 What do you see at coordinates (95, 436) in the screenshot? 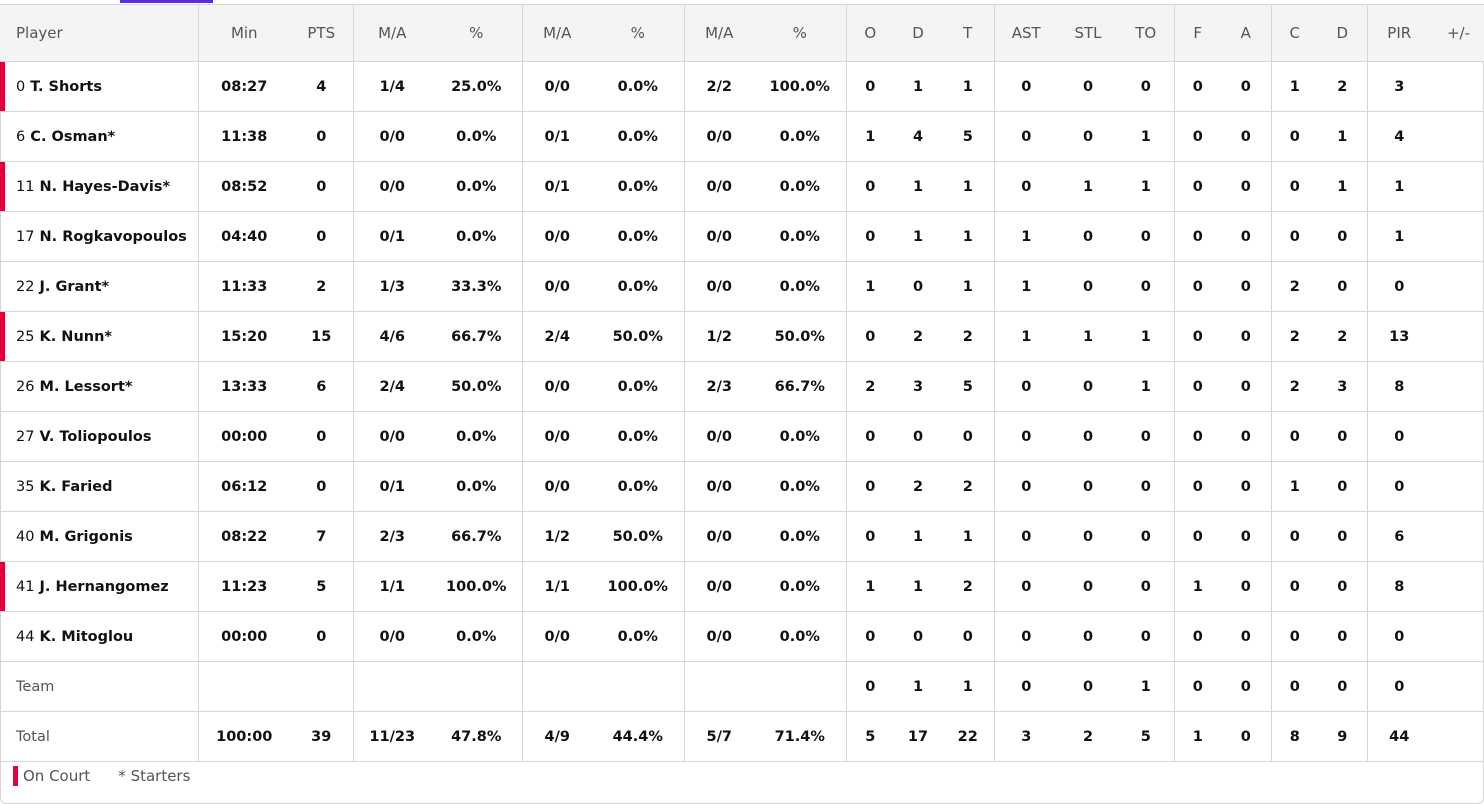
I see `player-name: V. Toliopoulos` at bounding box center [95, 436].